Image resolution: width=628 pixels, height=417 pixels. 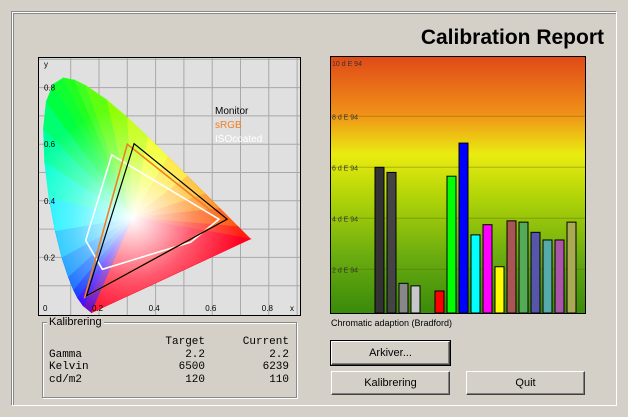 What do you see at coordinates (345, 219) in the screenshot?
I see `y-tick-label: 4 d E 94` at bounding box center [345, 219].